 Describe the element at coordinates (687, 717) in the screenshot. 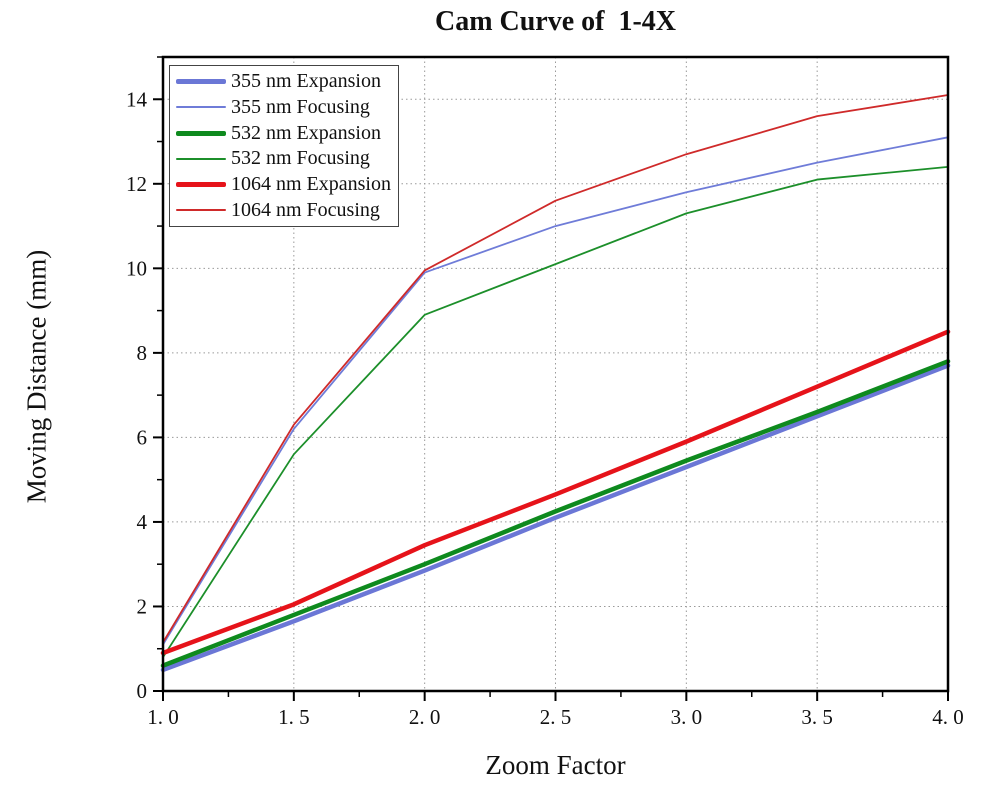

I see `x-tick-label: 3. 0` at that location.